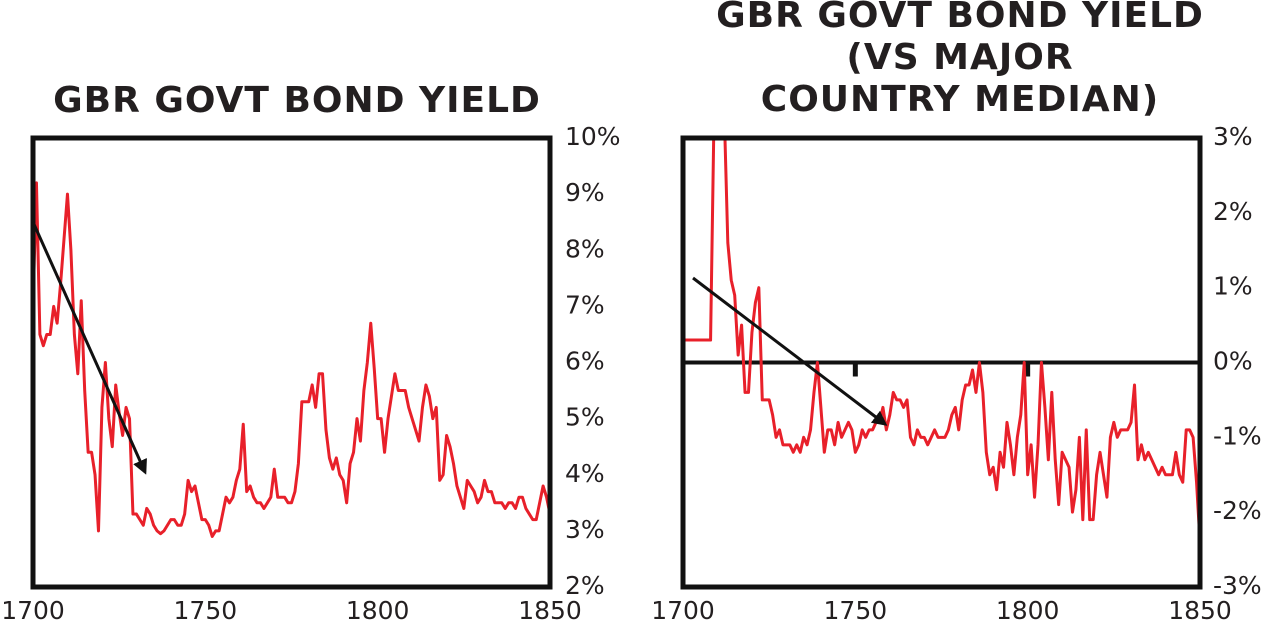  I want to click on y-tick-label: 1%, so click(1233, 286).